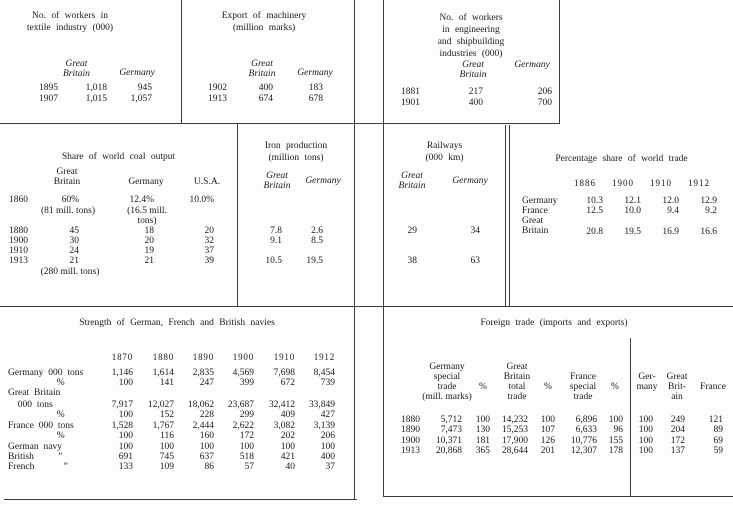 Image resolution: width=733 pixels, height=510 pixels. What do you see at coordinates (327, 457) in the screenshot?
I see `value-cell: 400` at bounding box center [327, 457].